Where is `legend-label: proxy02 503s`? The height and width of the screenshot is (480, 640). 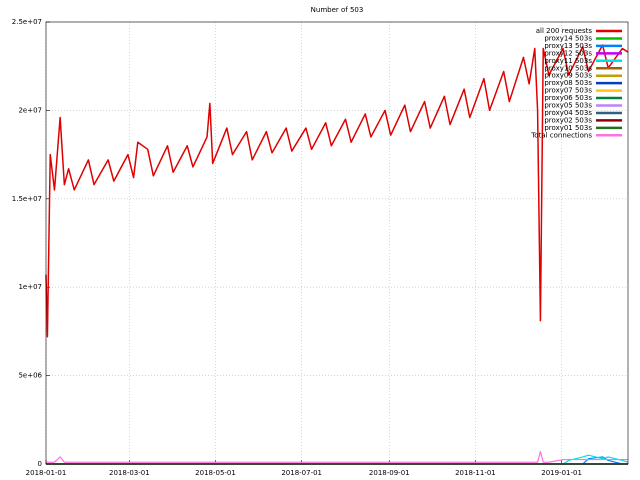 legend-label: proxy02 503s is located at coordinates (568, 120).